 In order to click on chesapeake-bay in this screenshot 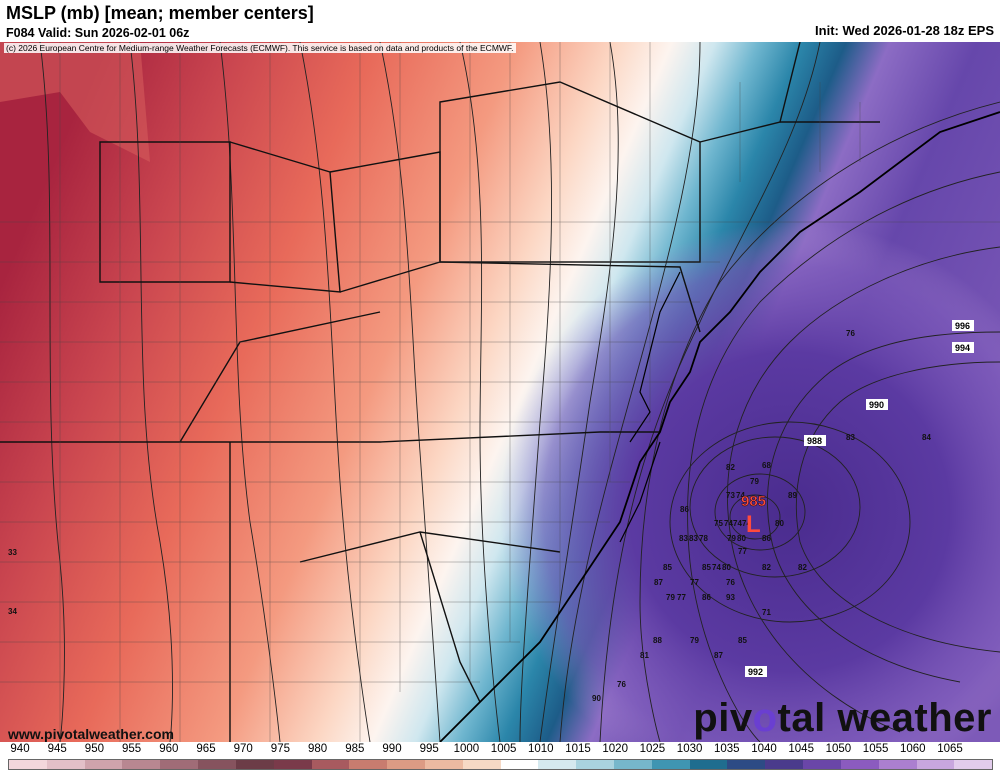, I will do `click(655, 357)`.